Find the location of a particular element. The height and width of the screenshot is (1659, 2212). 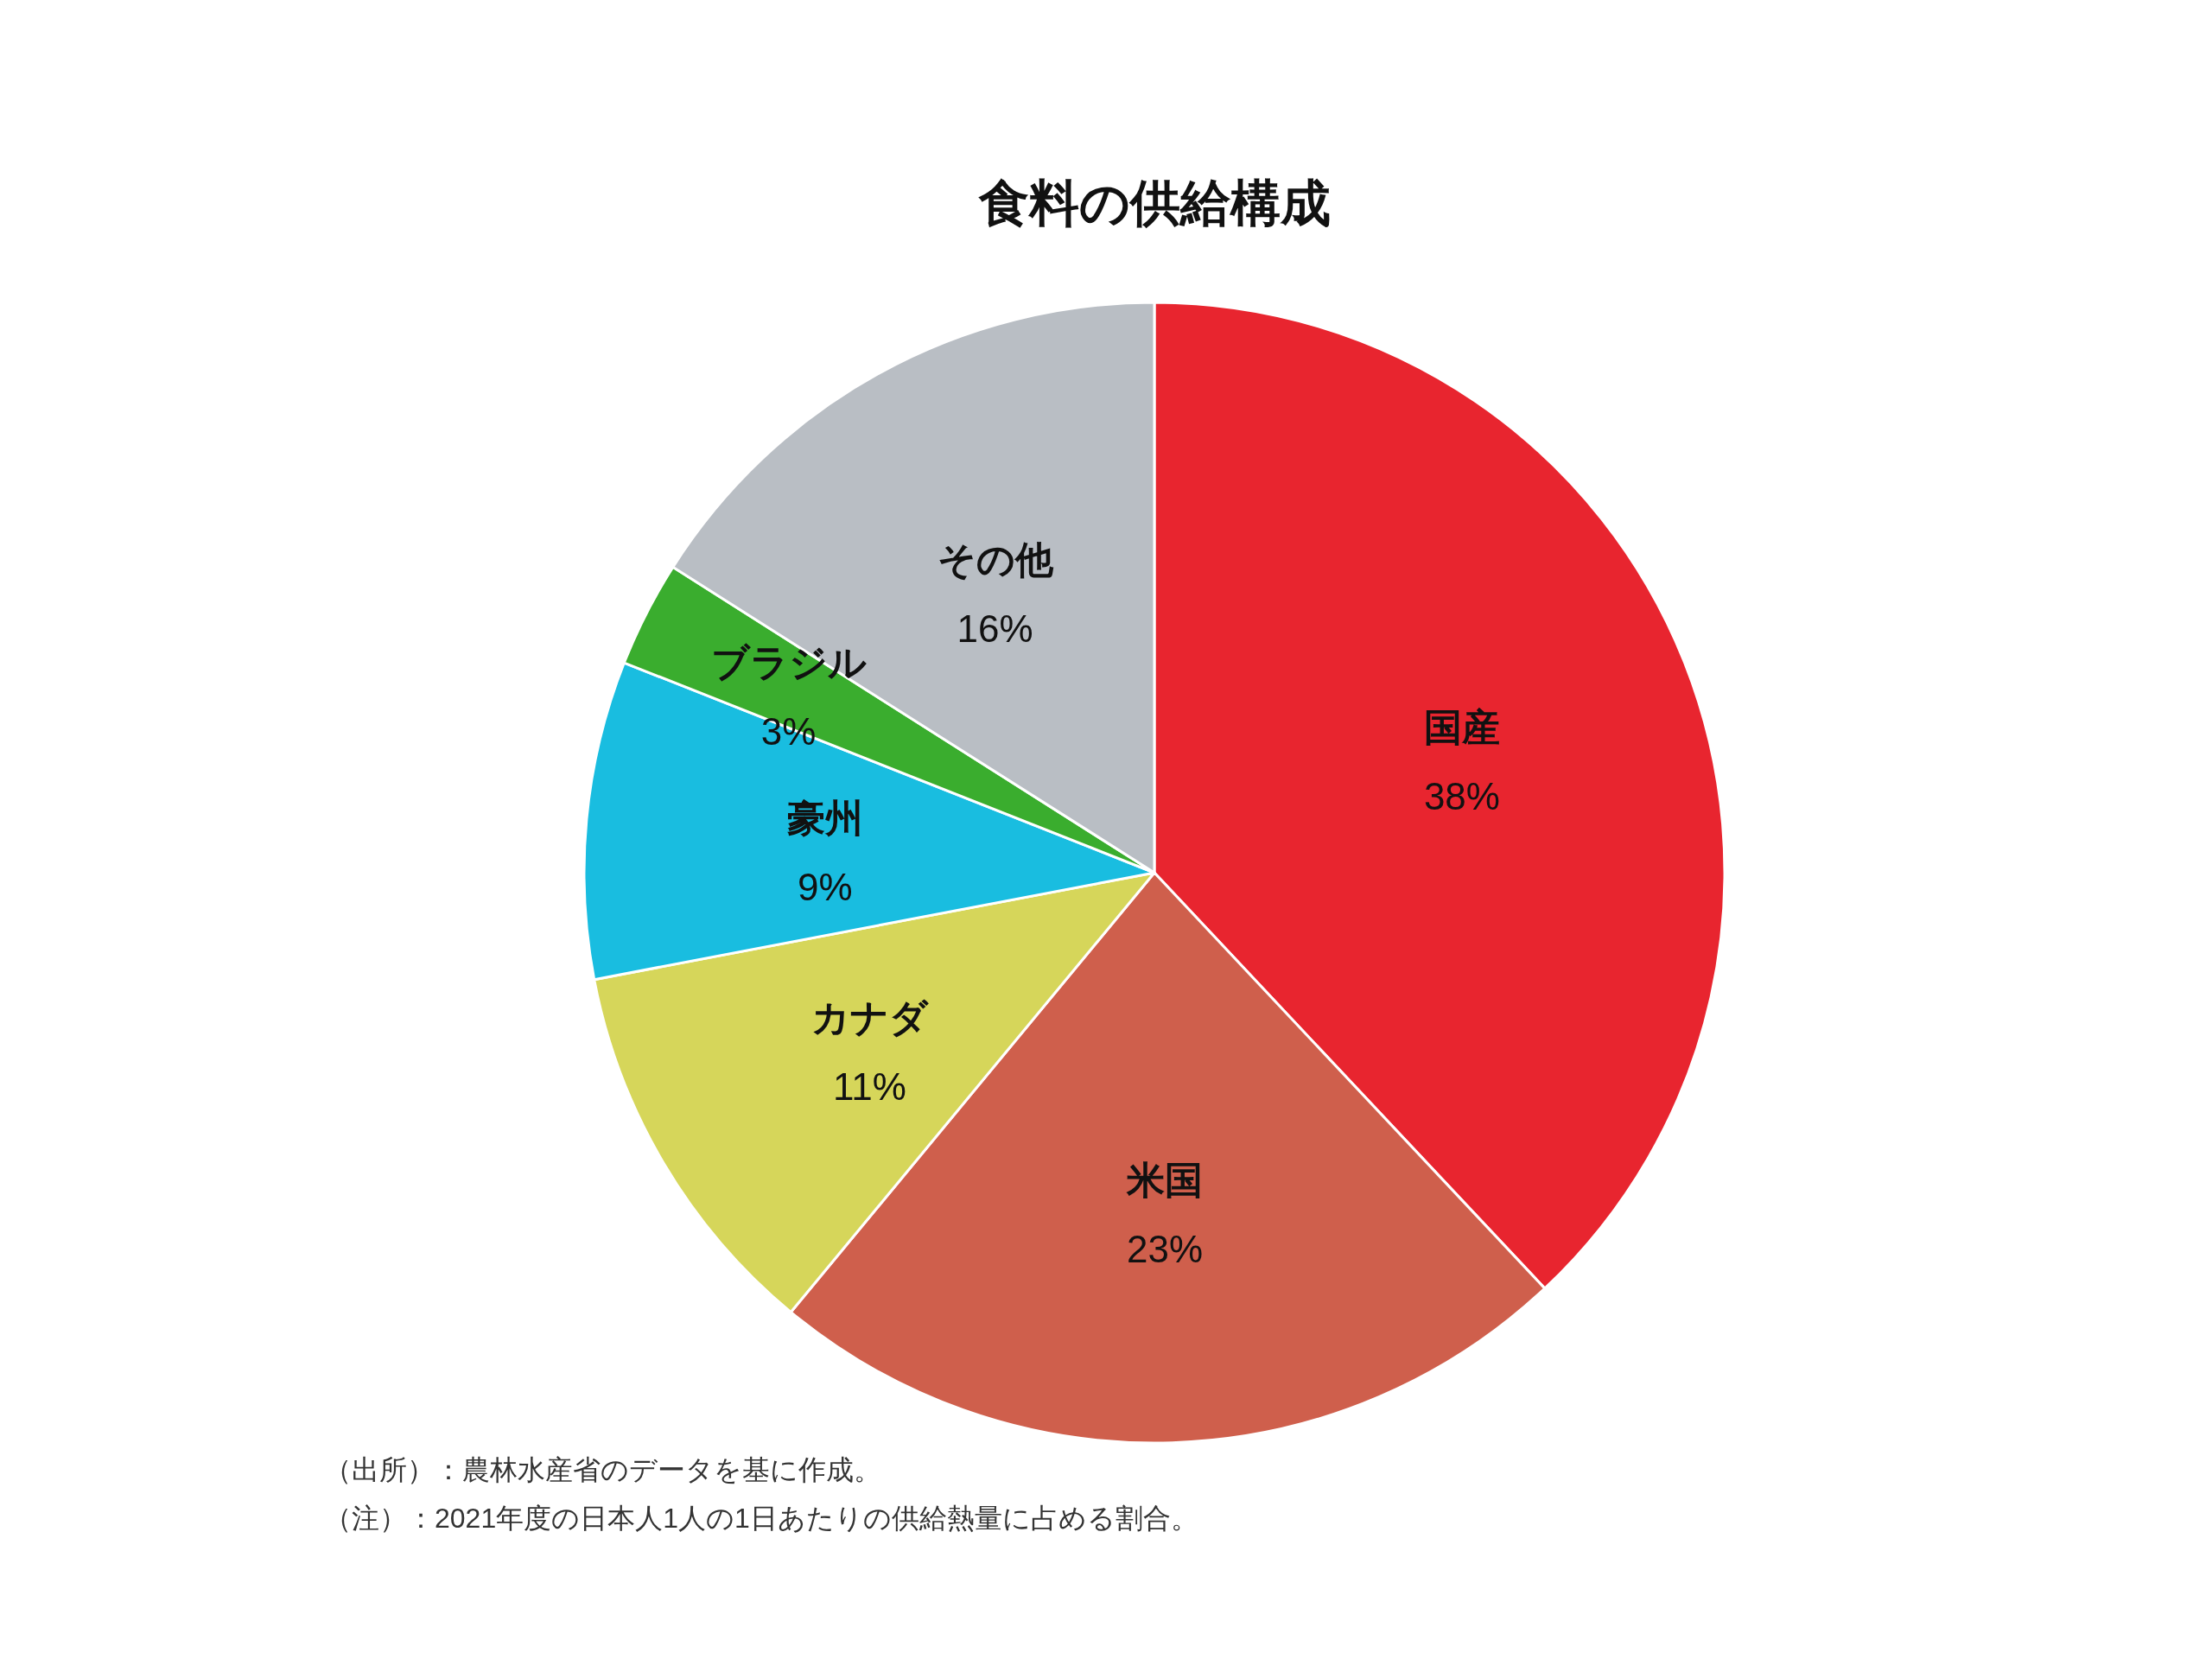

slice-label: その他 is located at coordinates (995, 559).